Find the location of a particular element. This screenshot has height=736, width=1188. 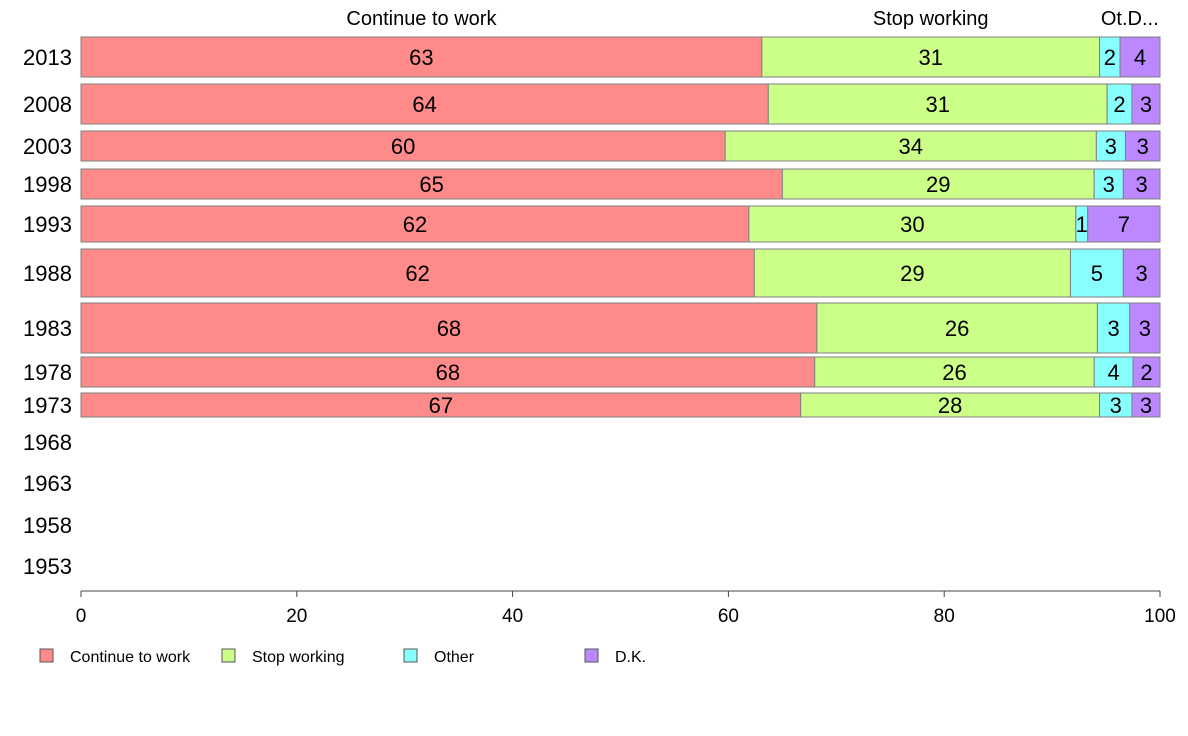

value-label: 5 is located at coordinates (1097, 273).